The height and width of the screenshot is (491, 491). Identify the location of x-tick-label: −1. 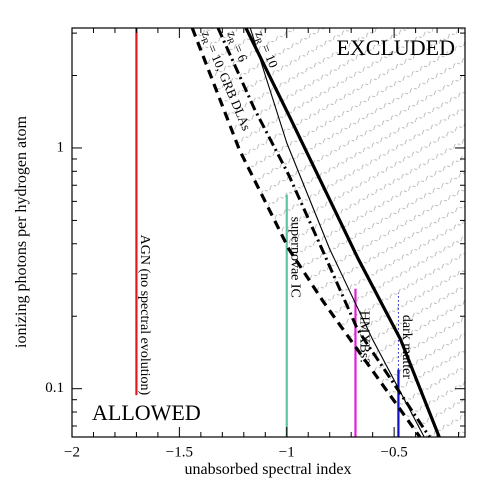
(287, 452).